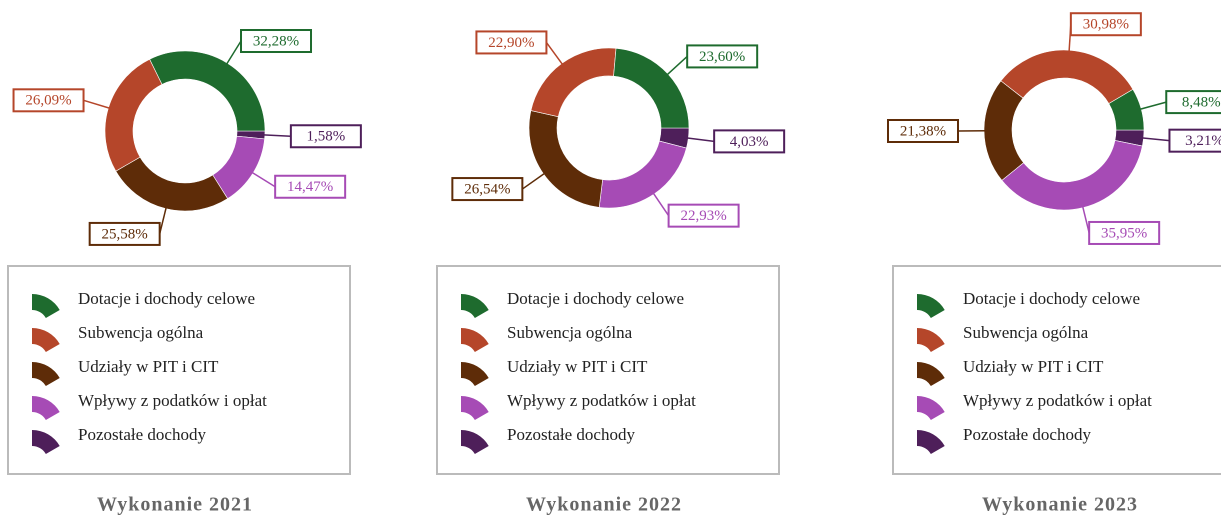  I want to click on value-label: 26,54%, so click(487, 189).